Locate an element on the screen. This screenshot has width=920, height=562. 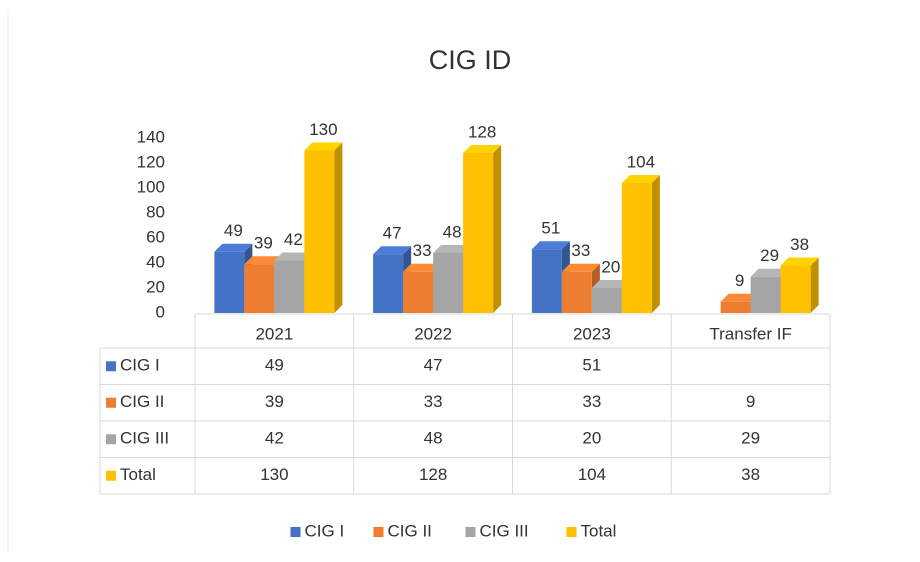
y-tick-label: 60 is located at coordinates (155, 236).